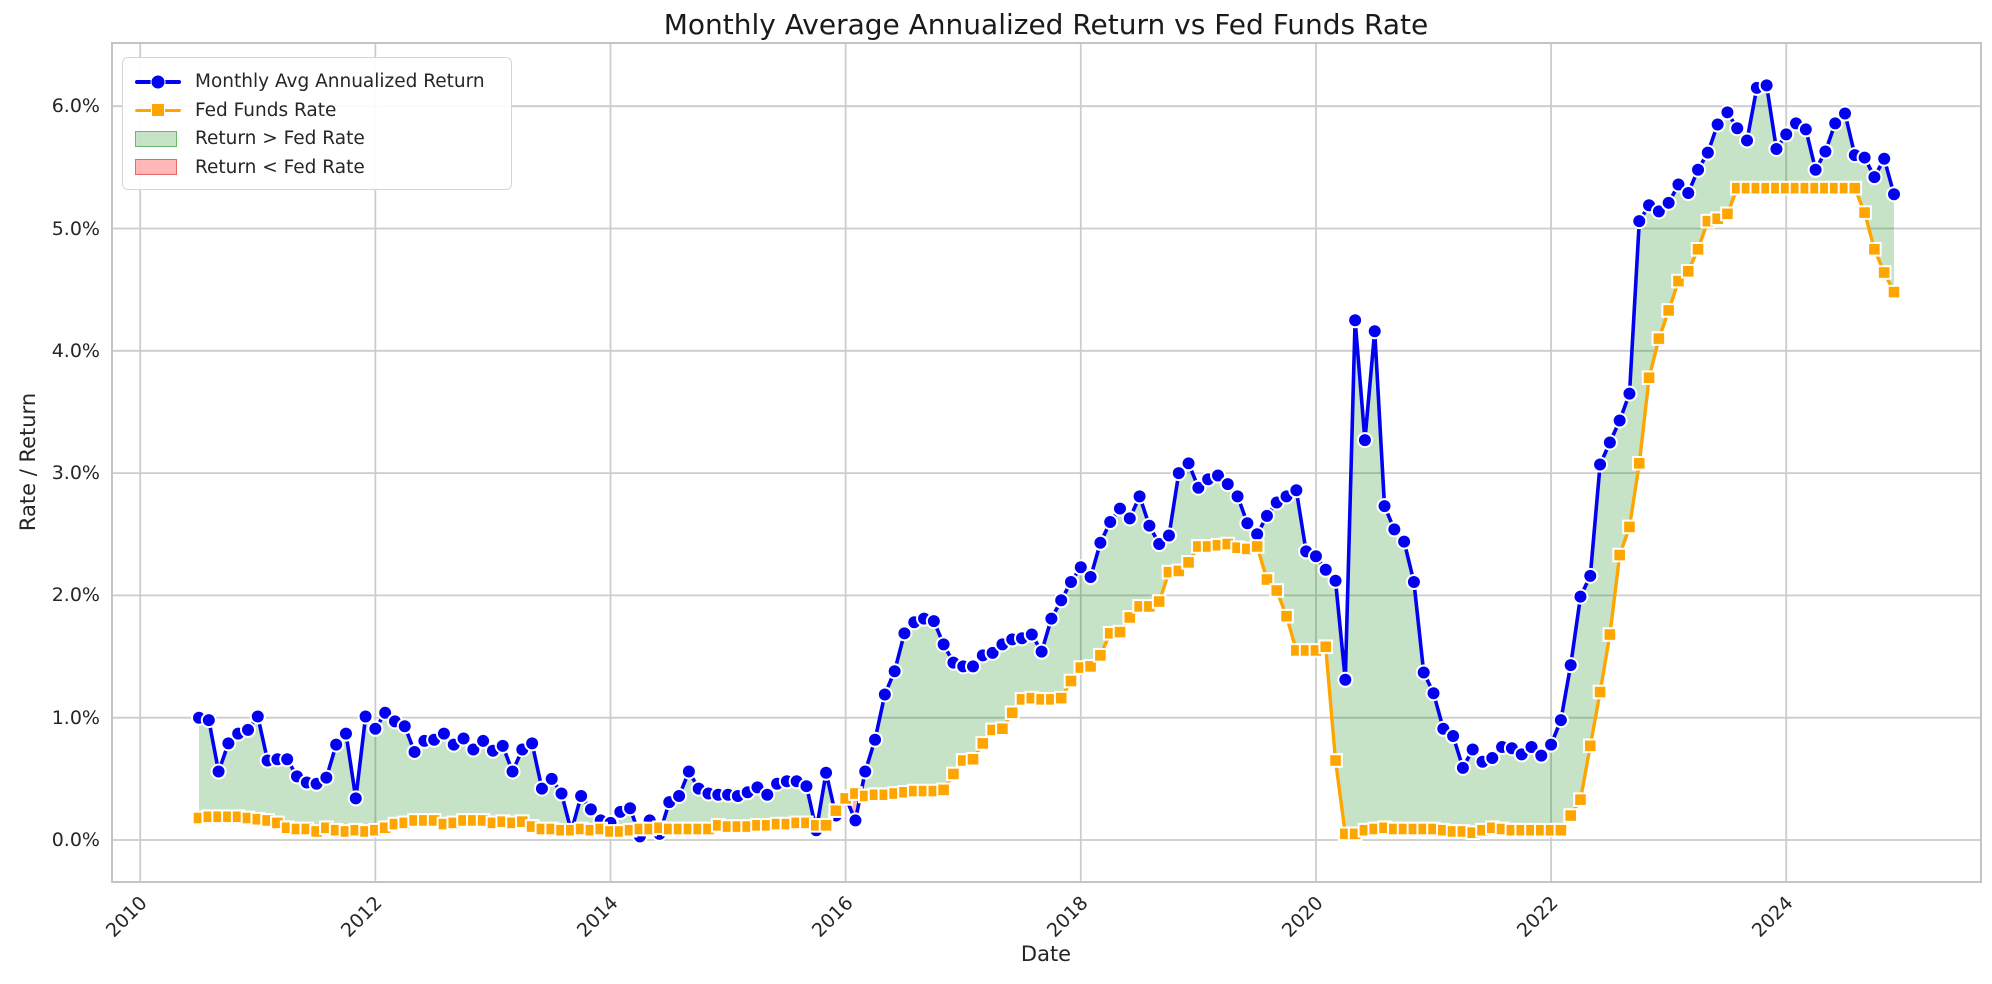 This screenshot has height=984, width=1992. Describe the element at coordinates (158, 110) in the screenshot. I see `fedrate-line-sample-icon` at that location.